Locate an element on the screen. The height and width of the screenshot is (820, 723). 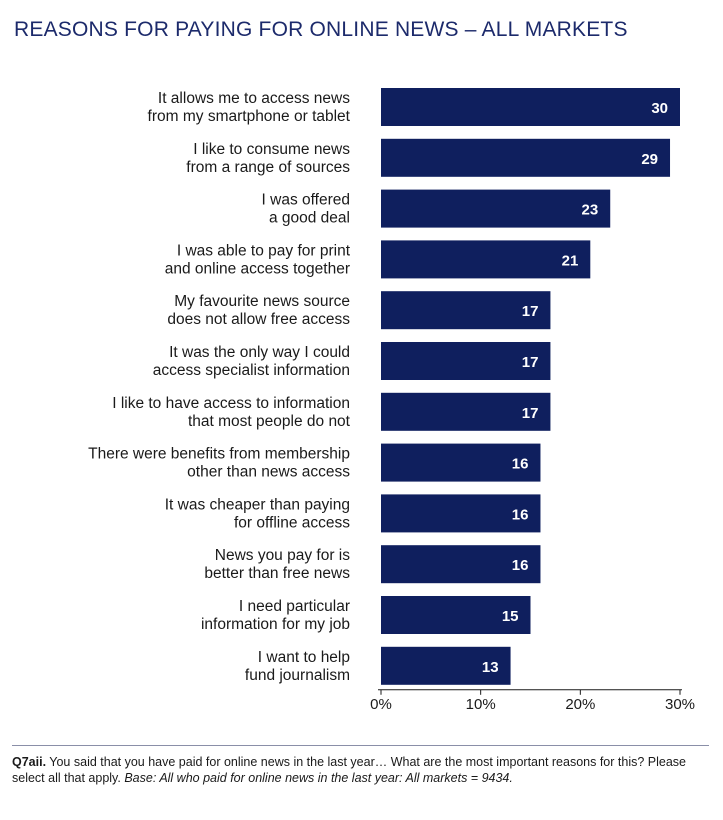
bar-value-label: 29 is located at coordinates (649, 159).